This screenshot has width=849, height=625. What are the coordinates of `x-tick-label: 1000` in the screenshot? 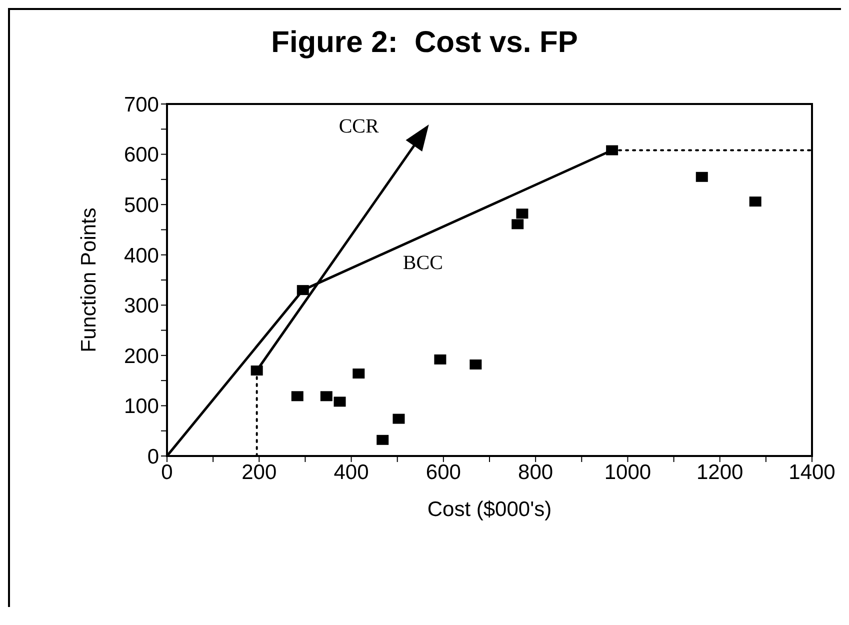 It's located at (628, 472).